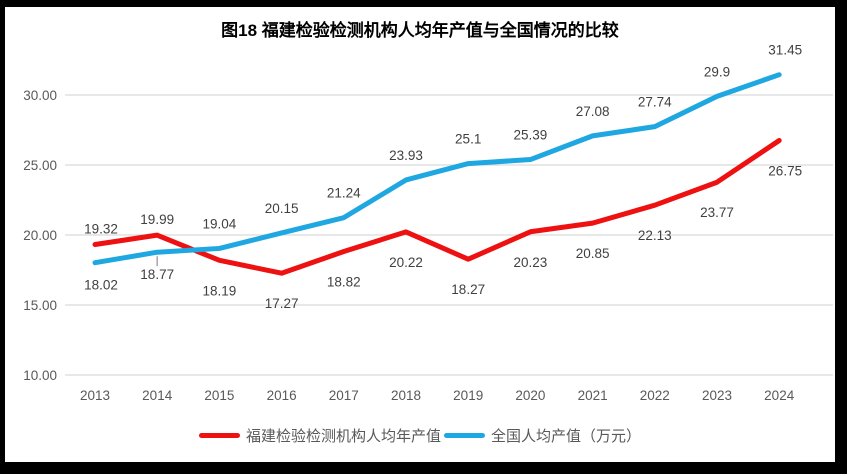 Image resolution: width=847 pixels, height=474 pixels. Describe the element at coordinates (717, 395) in the screenshot. I see `x-tick-label: 2023` at that location.